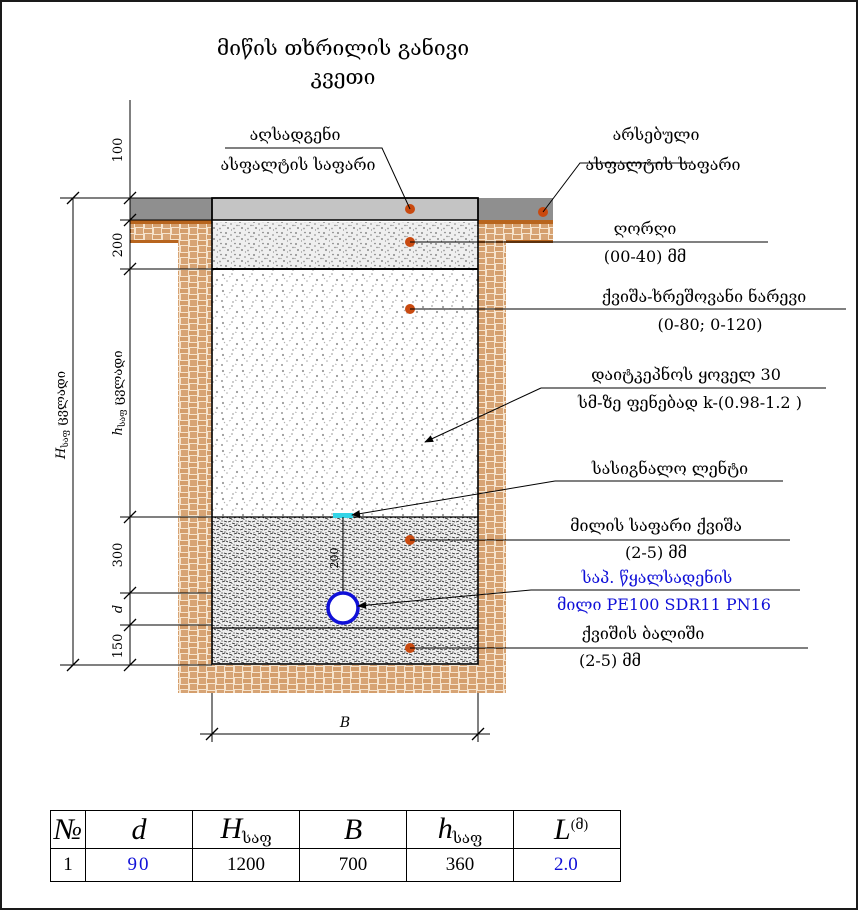 This screenshot has height=910, width=858. Describe the element at coordinates (118, 555) in the screenshot. I see `dim-300: 300` at that location.